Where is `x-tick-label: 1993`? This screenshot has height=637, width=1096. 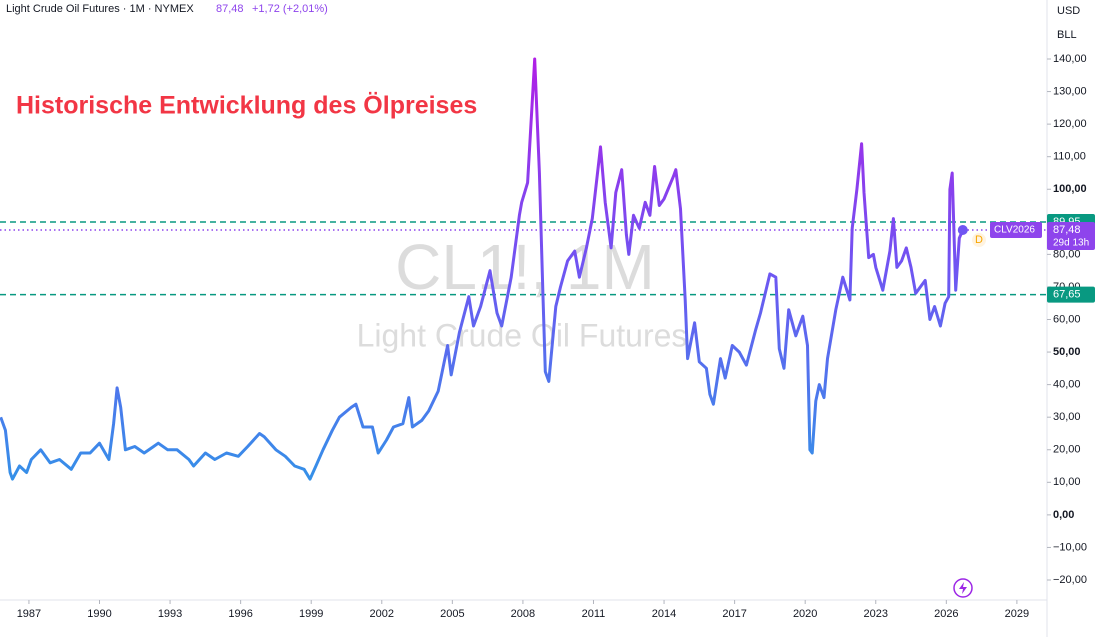
x-tick-label: 1993 is located at coordinates (170, 614).